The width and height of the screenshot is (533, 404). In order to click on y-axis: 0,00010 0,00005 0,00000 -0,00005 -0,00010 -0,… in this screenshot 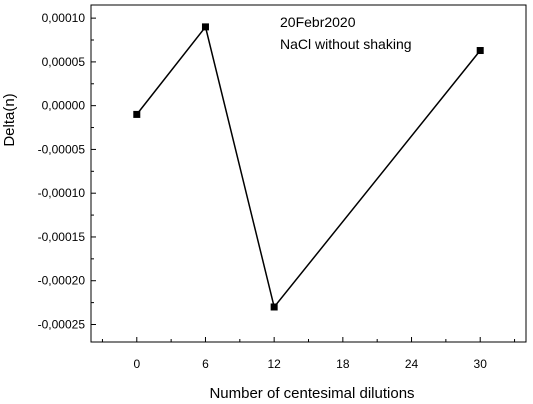, I will do `click(67, 171)`.